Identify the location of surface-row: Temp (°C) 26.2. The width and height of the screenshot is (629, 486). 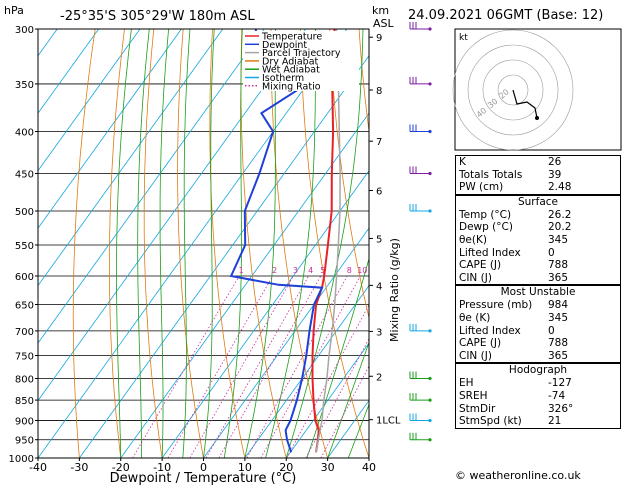
(515, 214).